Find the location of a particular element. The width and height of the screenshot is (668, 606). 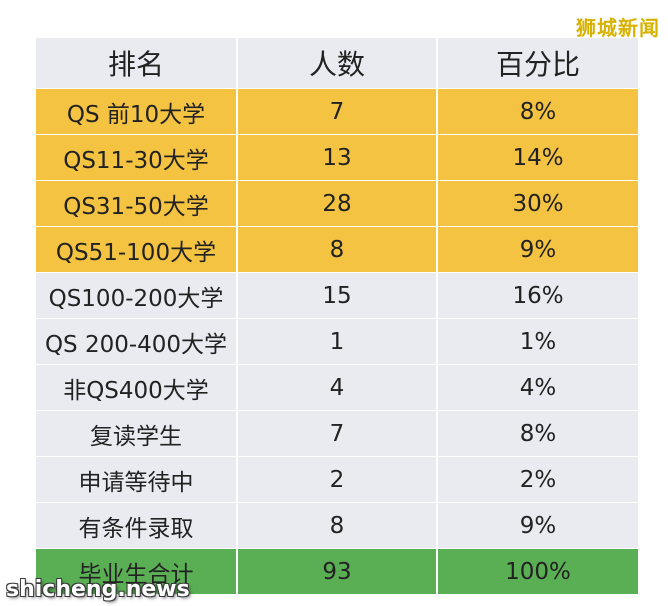

header-count: 人数 is located at coordinates (338, 63).